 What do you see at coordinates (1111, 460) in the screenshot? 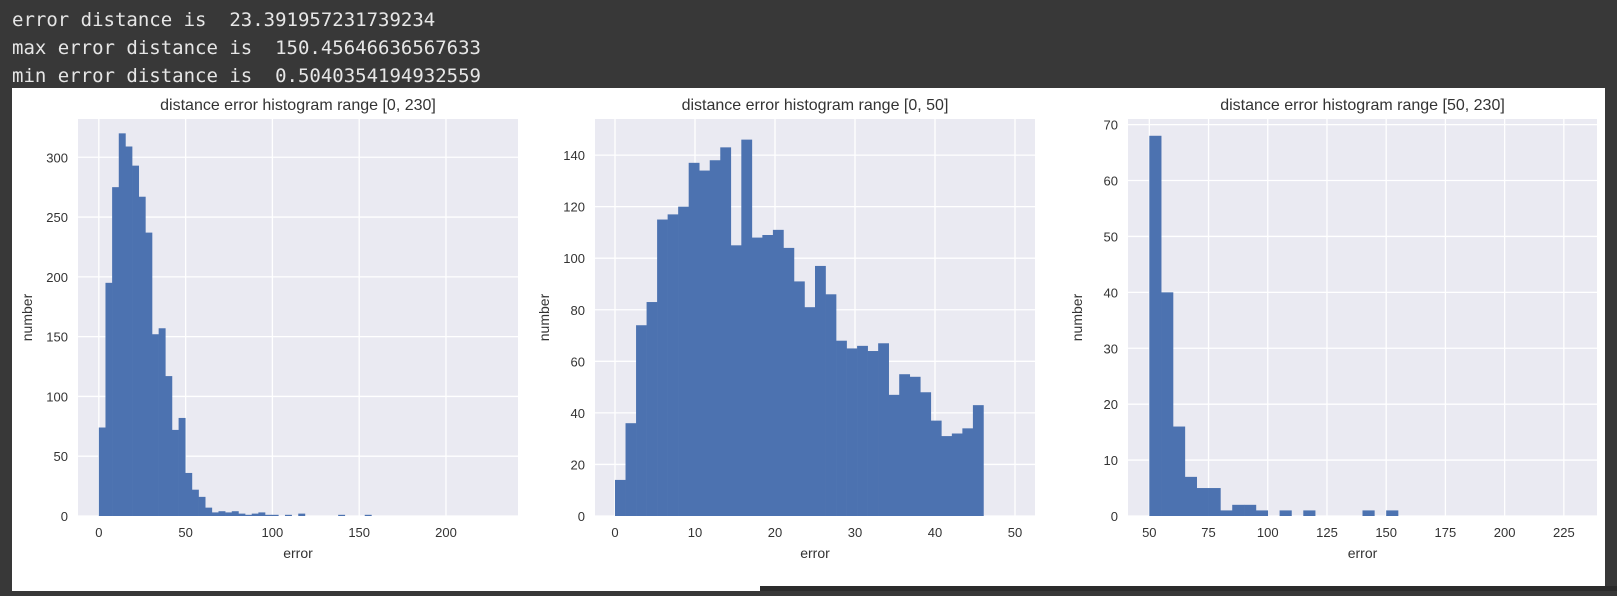
I see `y-tick-label: 10` at bounding box center [1111, 460].